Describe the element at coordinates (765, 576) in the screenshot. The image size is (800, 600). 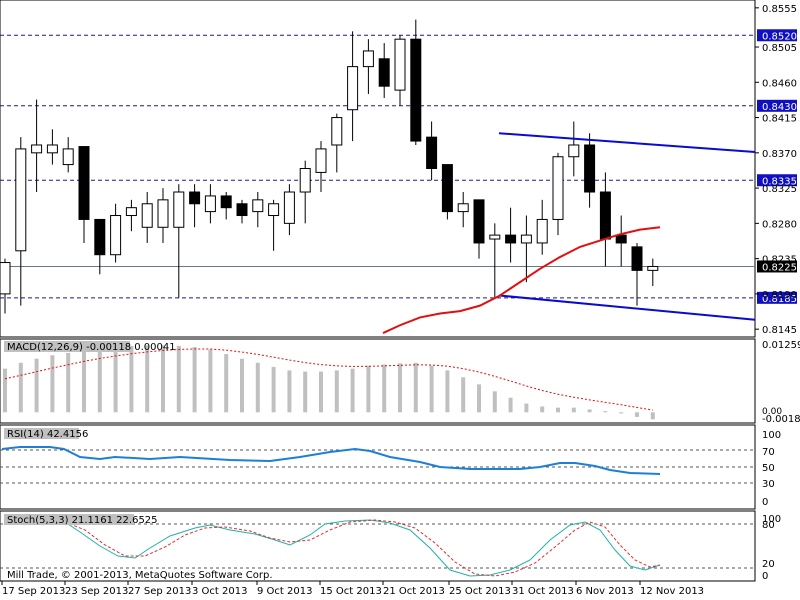
I see `stoch-axis-0: 0` at that location.